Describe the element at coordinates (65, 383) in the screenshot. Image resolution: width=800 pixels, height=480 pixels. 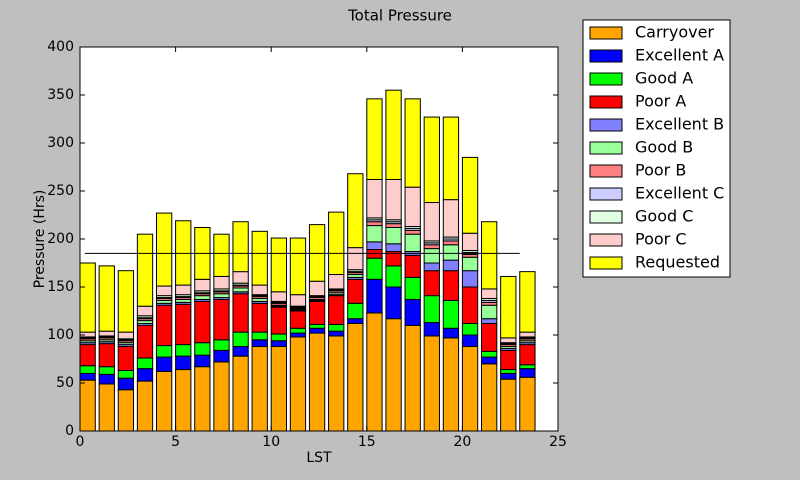
I see `y-tick-label: 50` at that location.